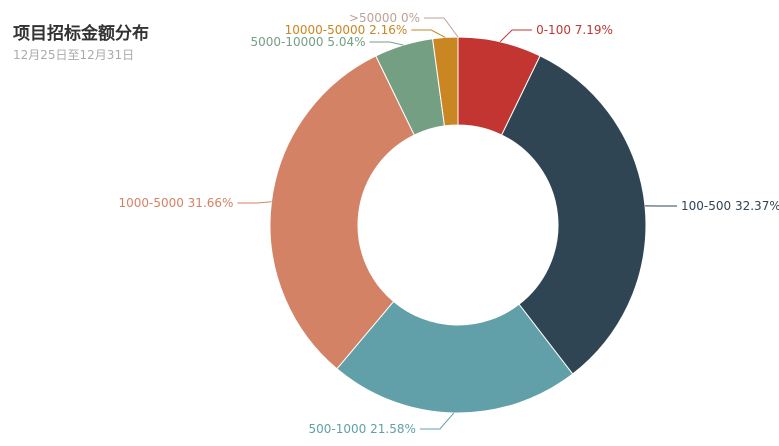 Image resolution: width=779 pixels, height=446 pixels. I want to click on slice-label-500-1000: 500-1000 21.58%, so click(362, 429).